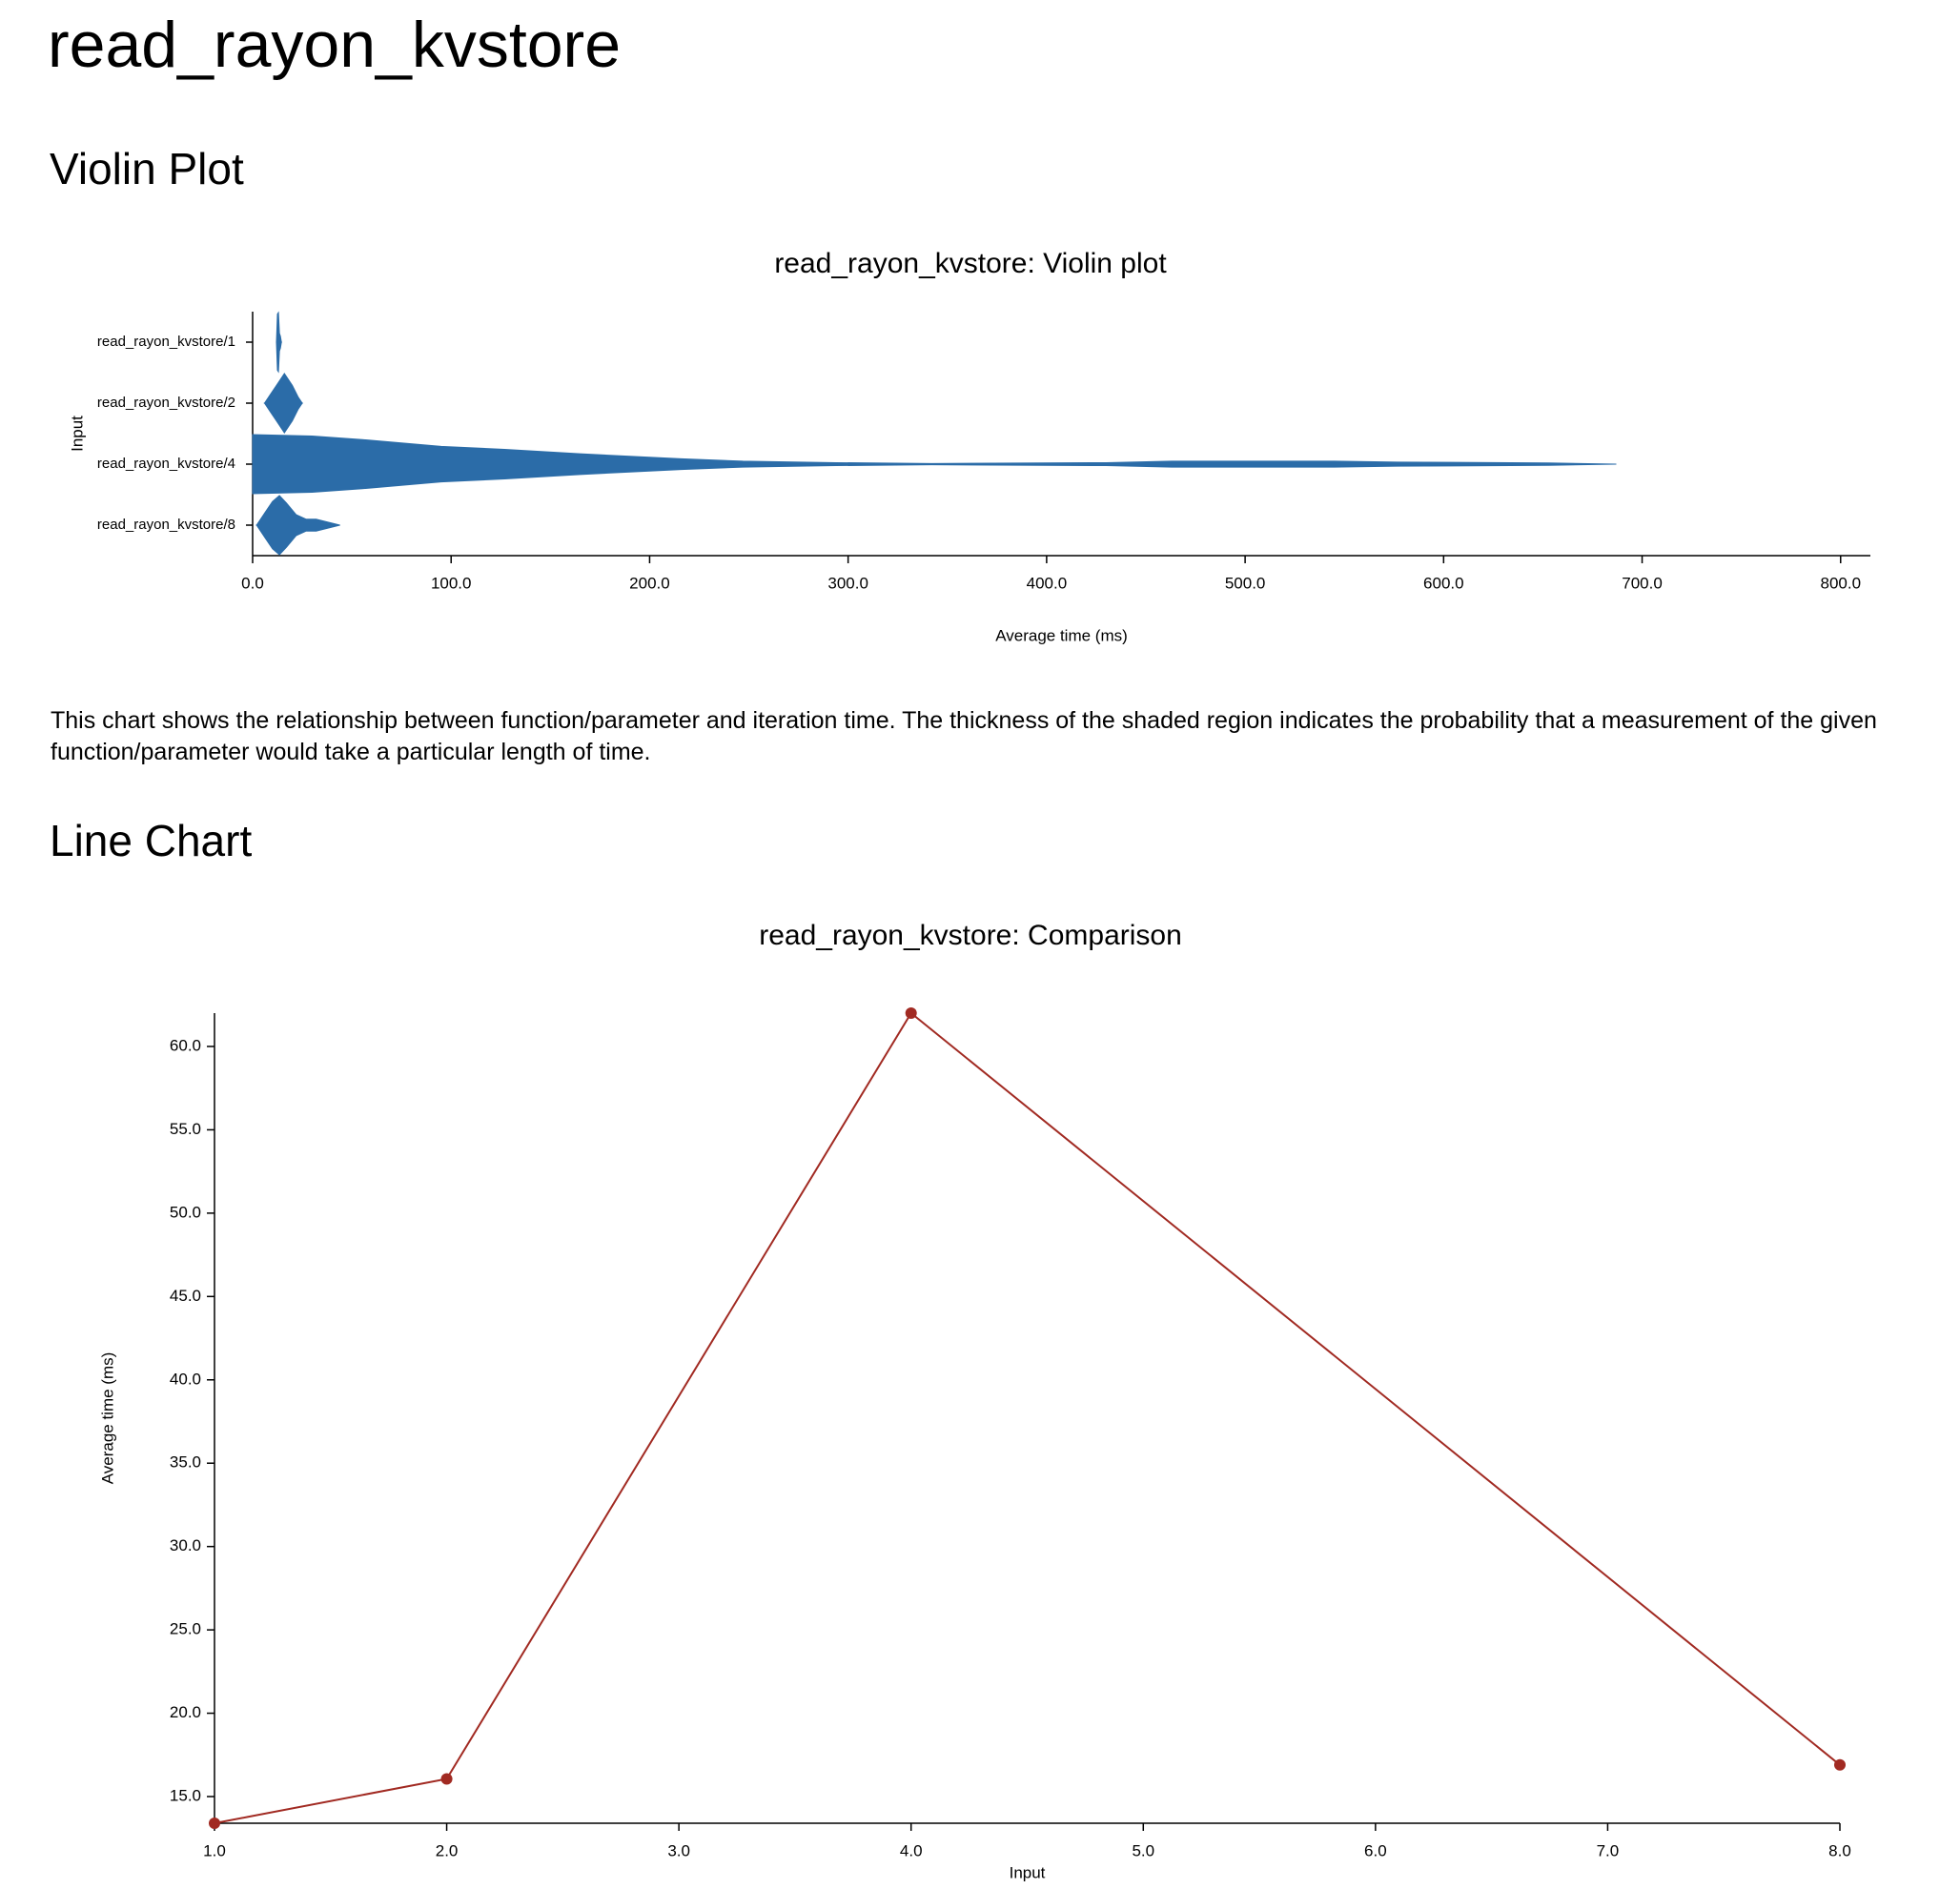 Image resolution: width=1960 pixels, height=1889 pixels. What do you see at coordinates (847, 583) in the screenshot?
I see `x-tick-label: 300.0` at bounding box center [847, 583].